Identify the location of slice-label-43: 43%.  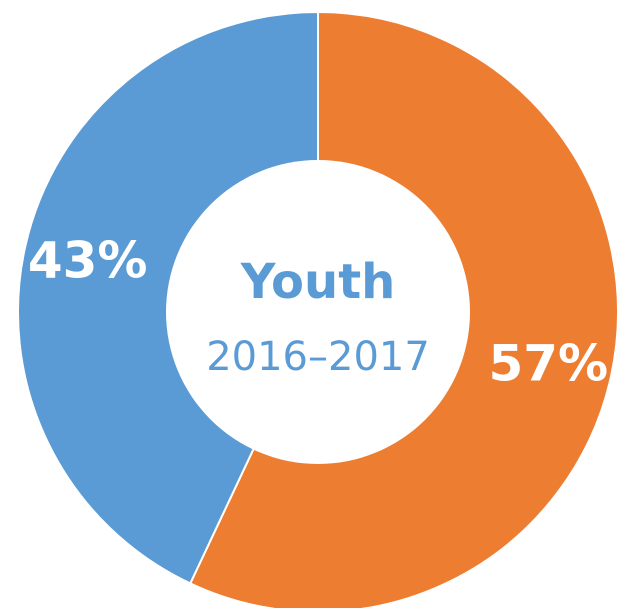
(88, 261).